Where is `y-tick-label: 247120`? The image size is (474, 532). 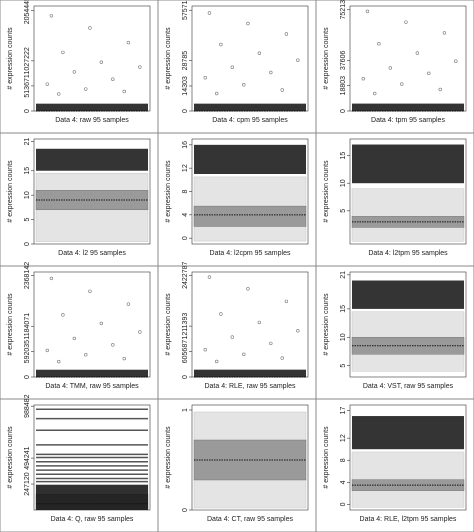
y-tick-label: 247120 is located at coordinates (27, 483).